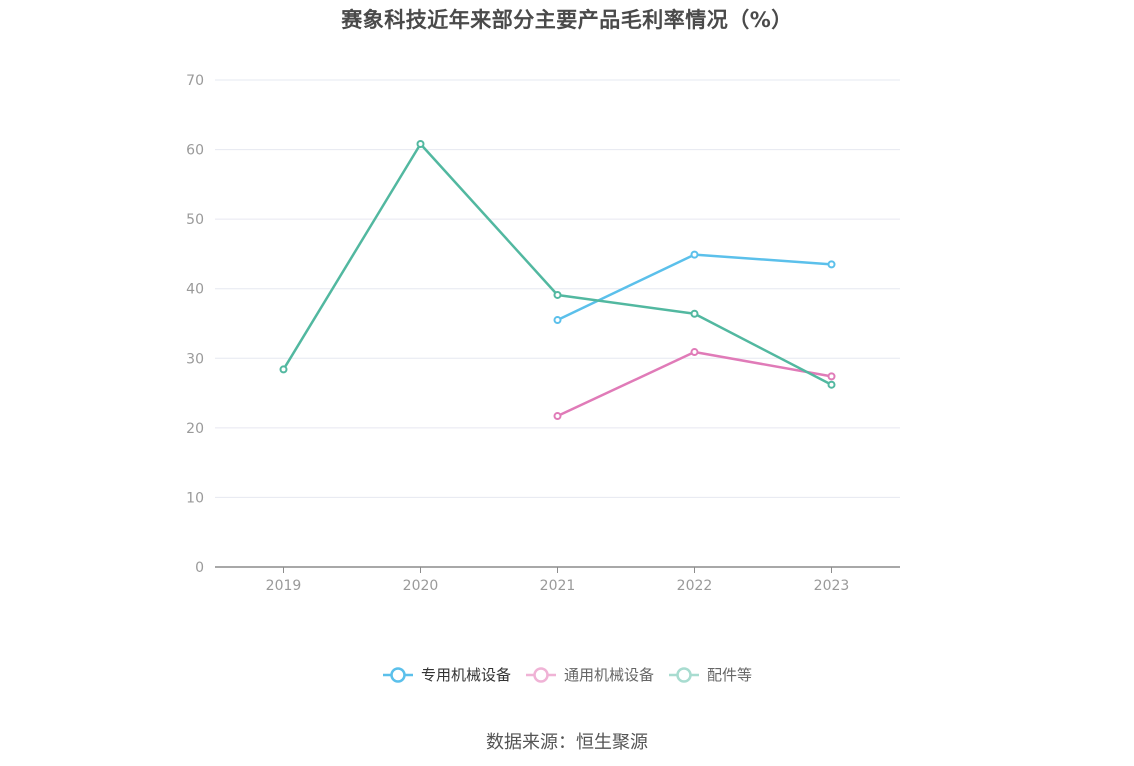 The width and height of the screenshot is (1134, 766). I want to click on x-tick-label: 2020, so click(421, 586).